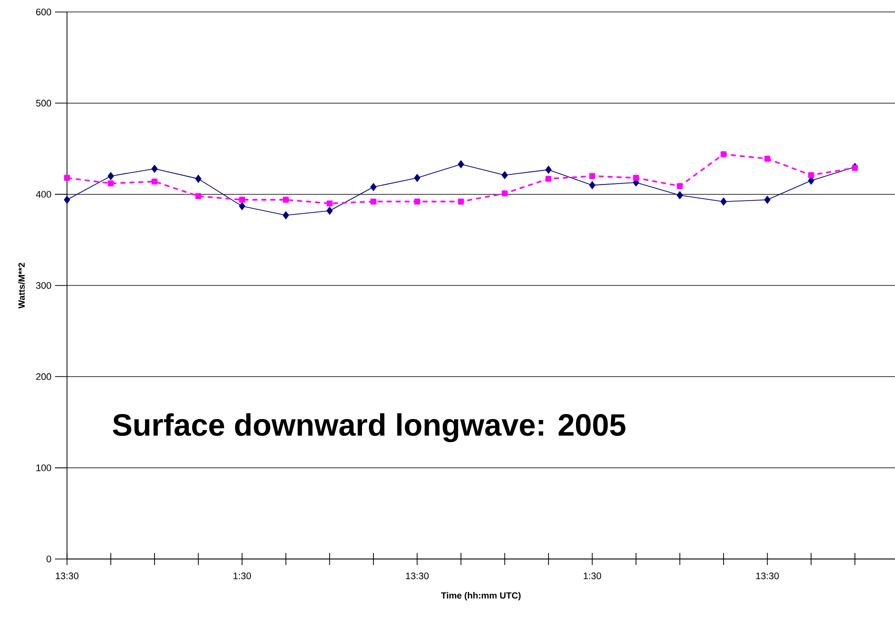 This screenshot has height=629, width=895. Describe the element at coordinates (44, 194) in the screenshot. I see `y-tick-label: 400` at that location.